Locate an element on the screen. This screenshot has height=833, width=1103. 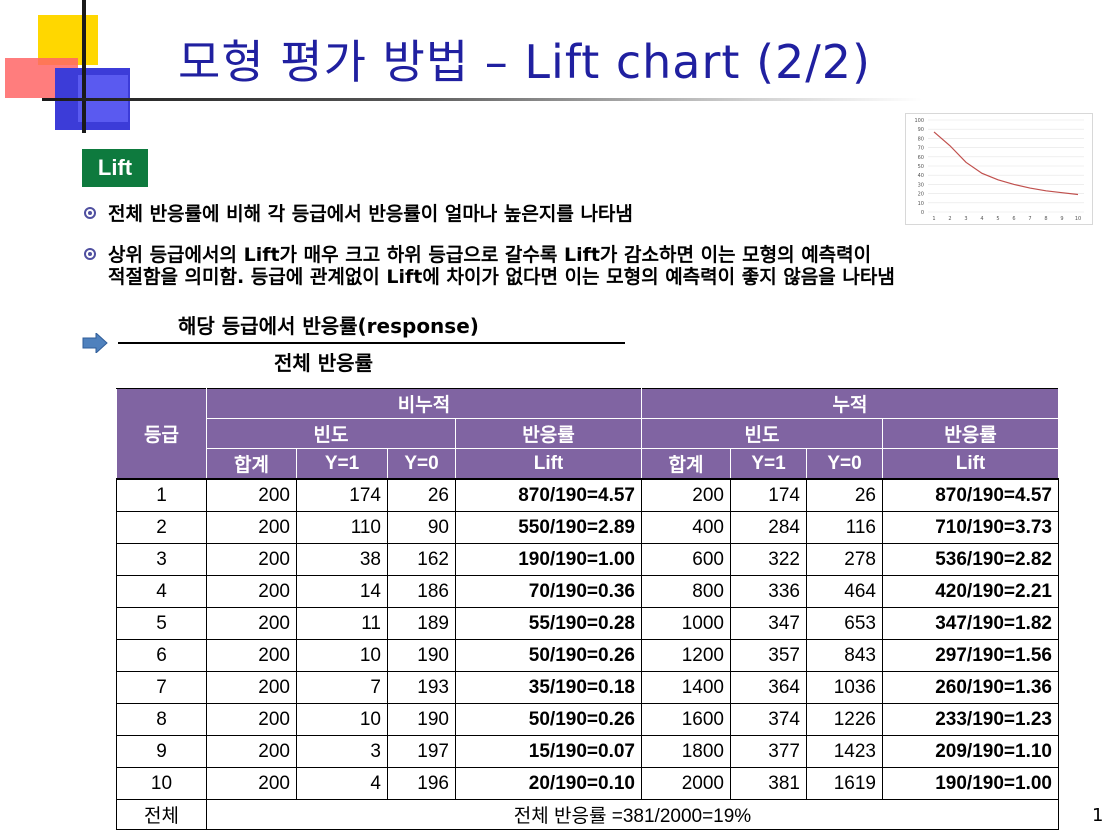
header-noncum-freq: 빈도 is located at coordinates (331, 433).